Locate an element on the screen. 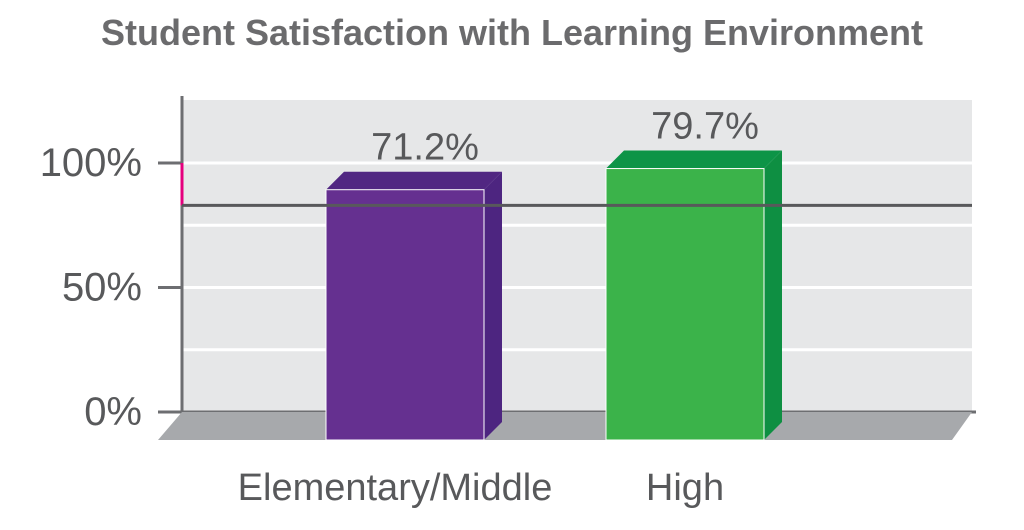  category-label: Elementary/Middle is located at coordinates (395, 488).